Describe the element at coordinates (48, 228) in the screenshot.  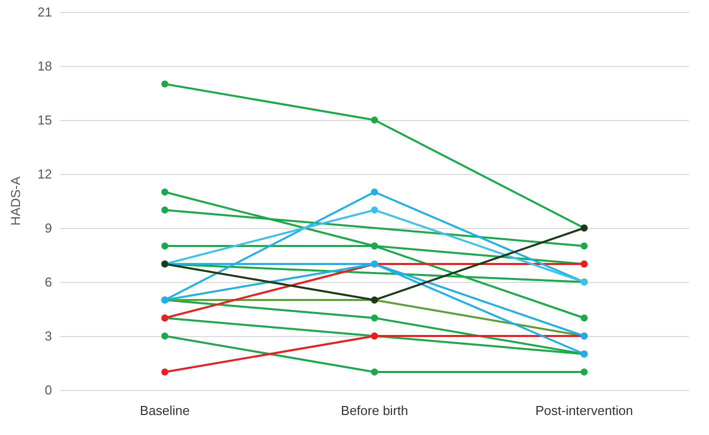
I see `y-tick-label: 9` at that location.